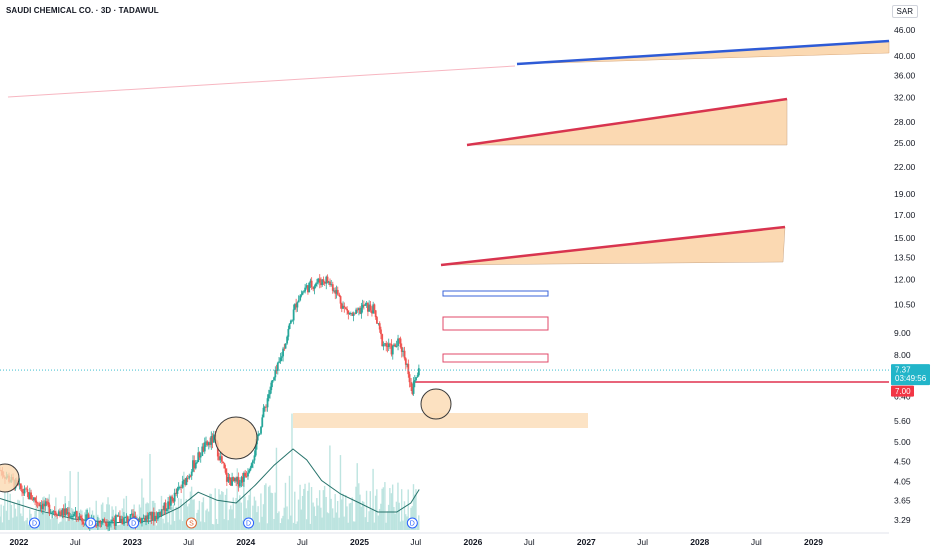 The width and height of the screenshot is (932, 550). Describe the element at coordinates (627, 122) in the screenshot. I see `red-trendline-upper` at that location.